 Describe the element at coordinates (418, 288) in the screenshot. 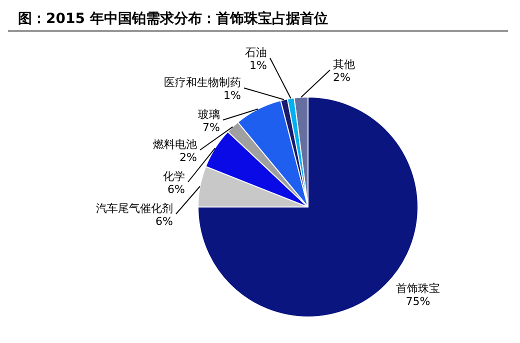

I see `slice-label: 首饰珠宝` at that location.